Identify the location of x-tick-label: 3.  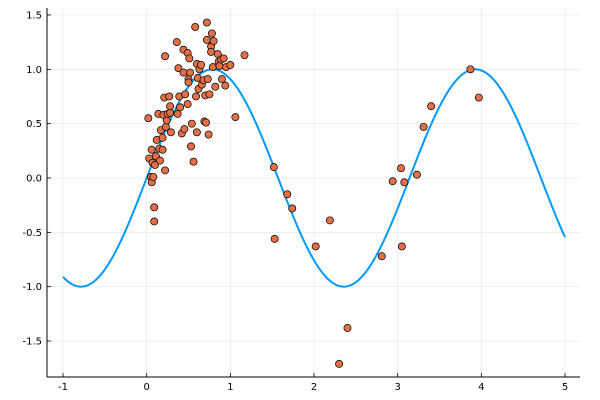
(397, 387).